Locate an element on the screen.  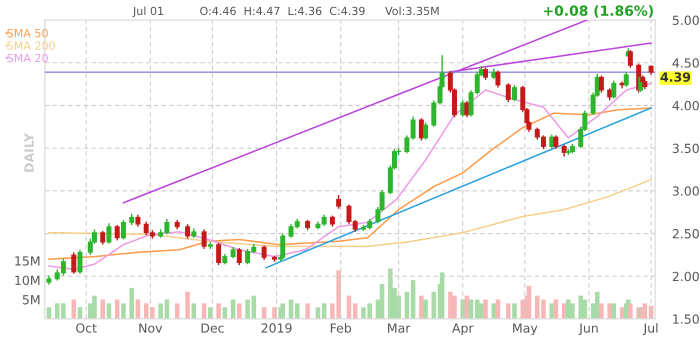
y-tick-label: 3.50 is located at coordinates (685, 149).